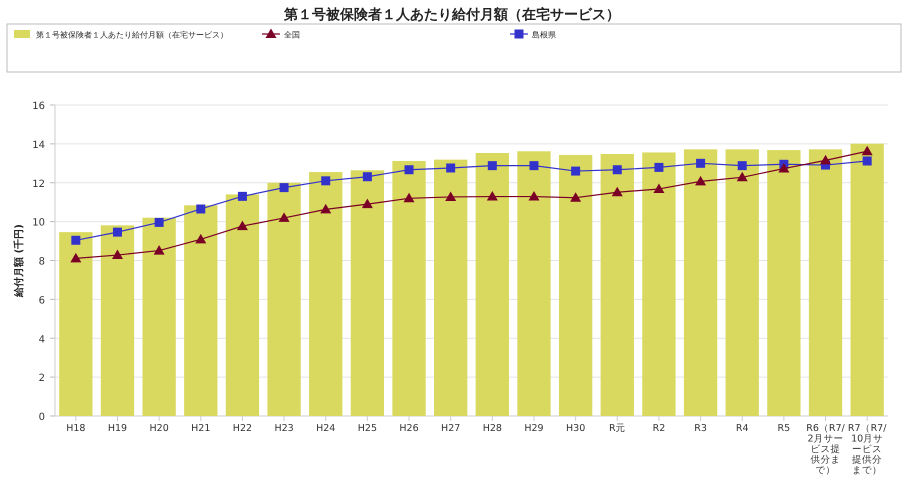 This screenshot has width=904, height=482. I want to click on xtick: H30, so click(576, 428).